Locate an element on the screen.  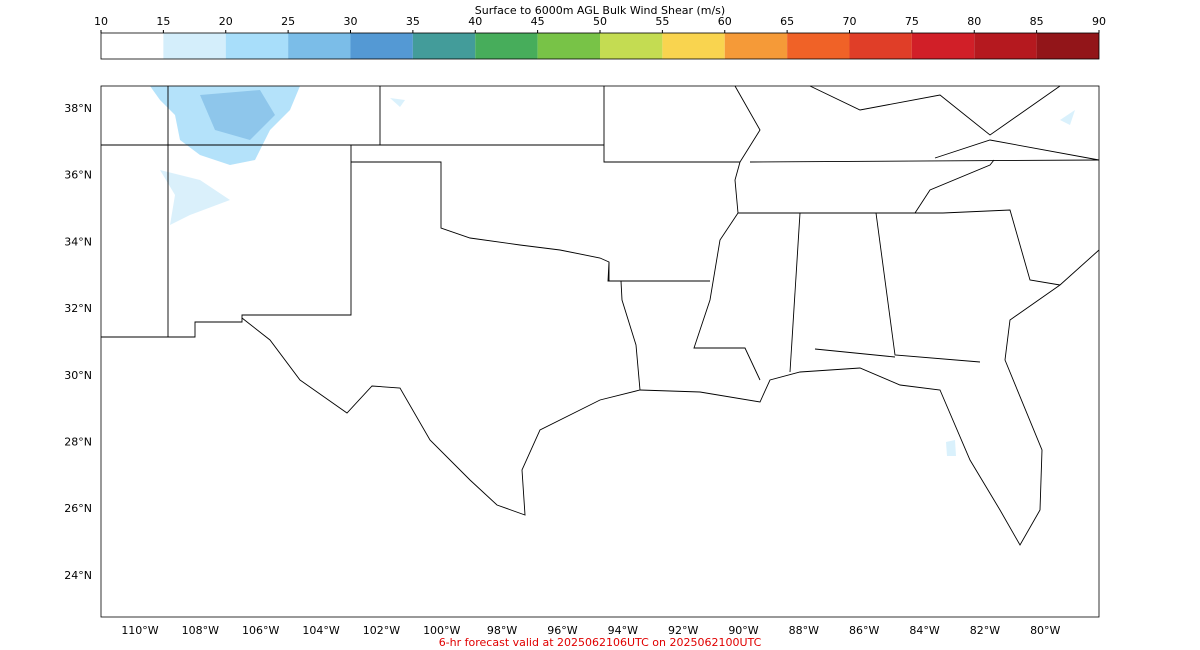
lon-label: 110°W is located at coordinates (139, 630).